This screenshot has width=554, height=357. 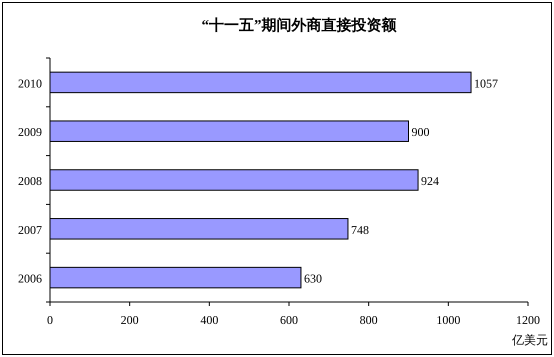 I want to click on xtick: 400, so click(x=209, y=320).